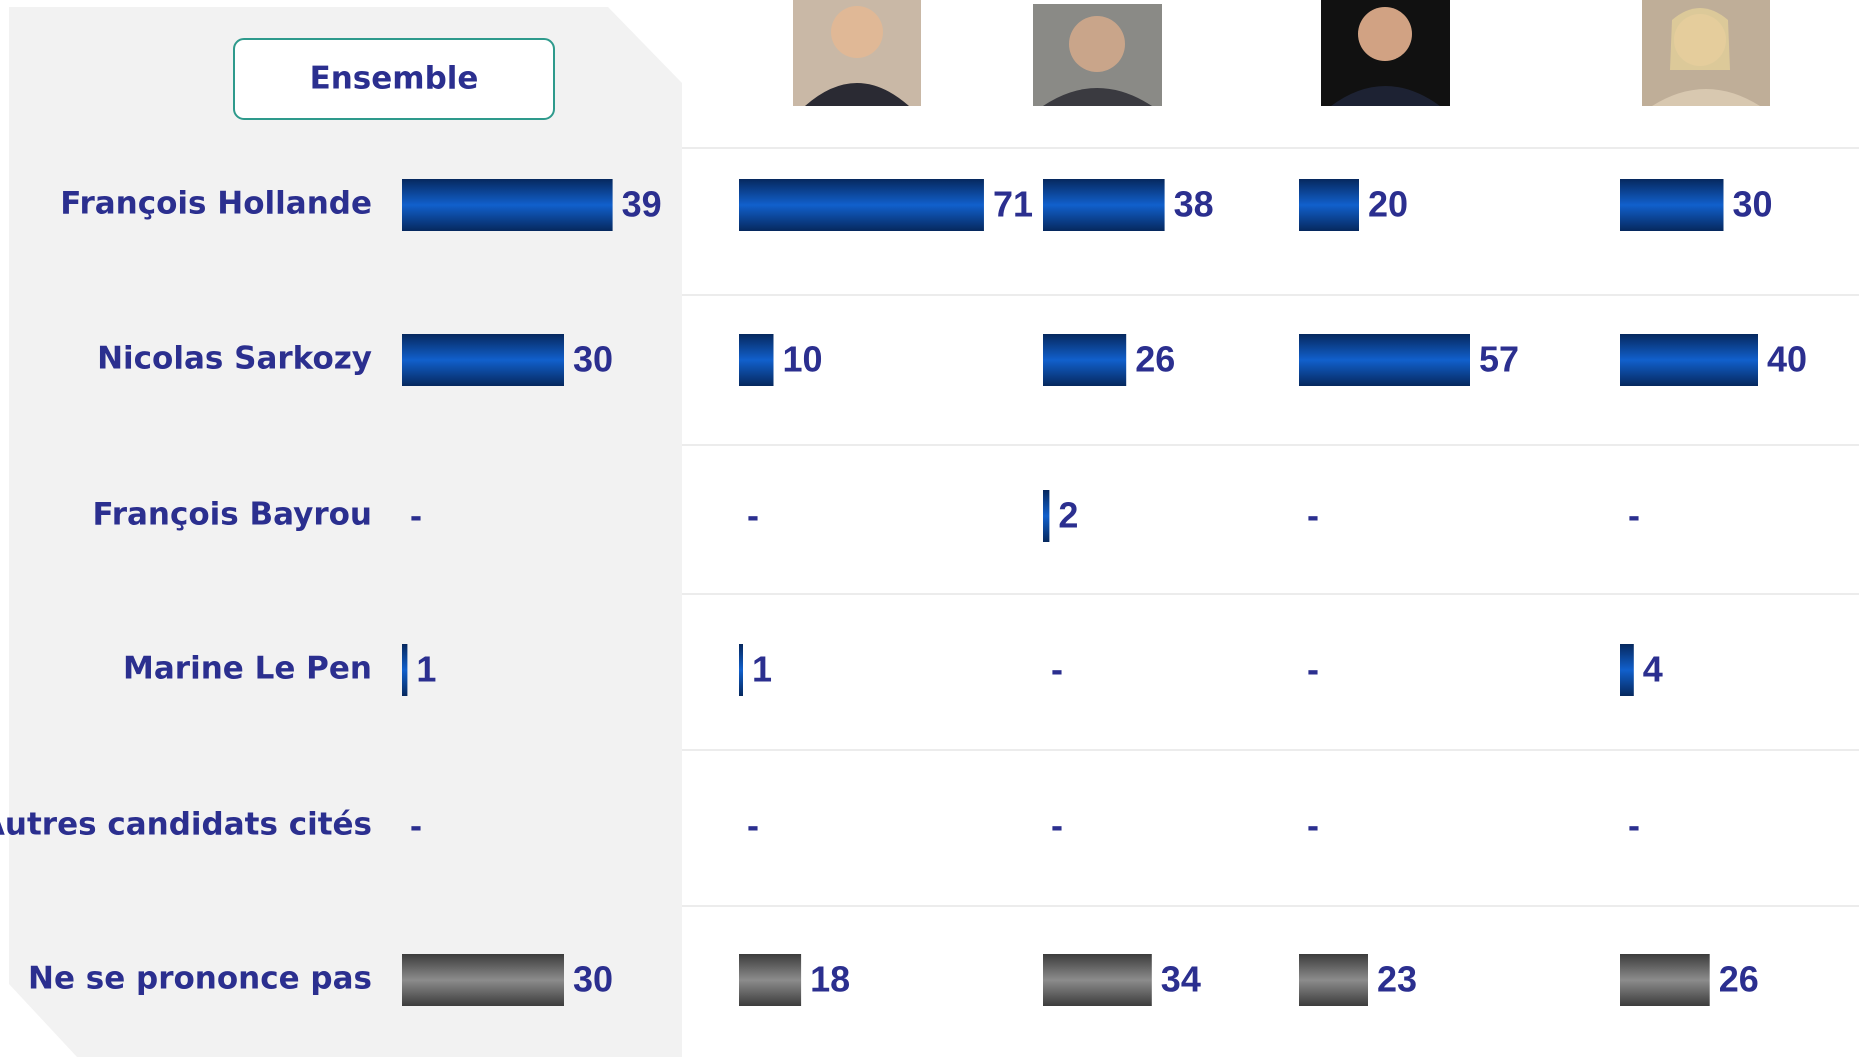  I want to click on value-label: 38, so click(1194, 204).